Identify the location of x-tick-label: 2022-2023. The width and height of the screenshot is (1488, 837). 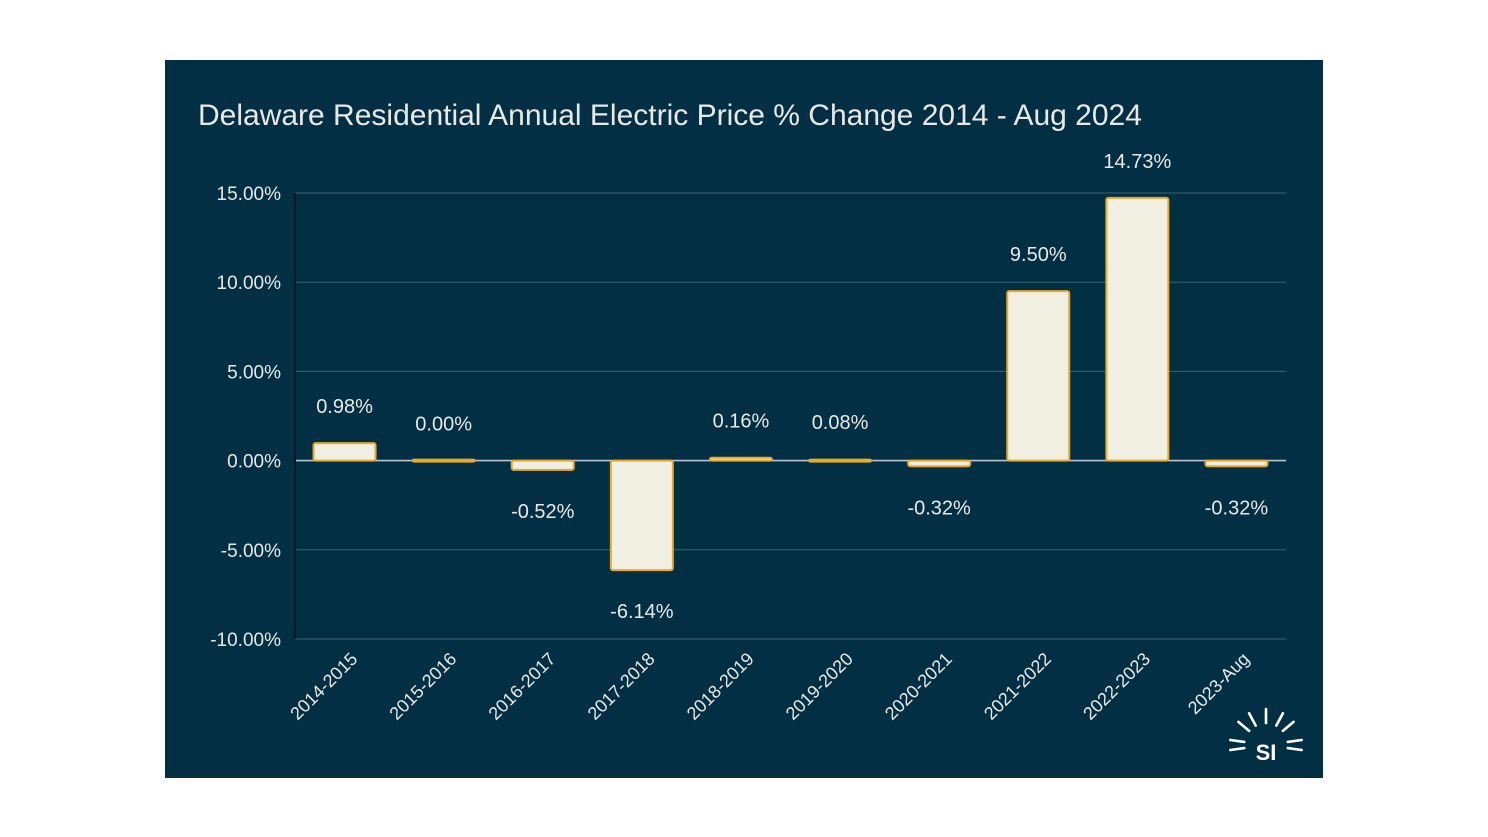
(1116, 686).